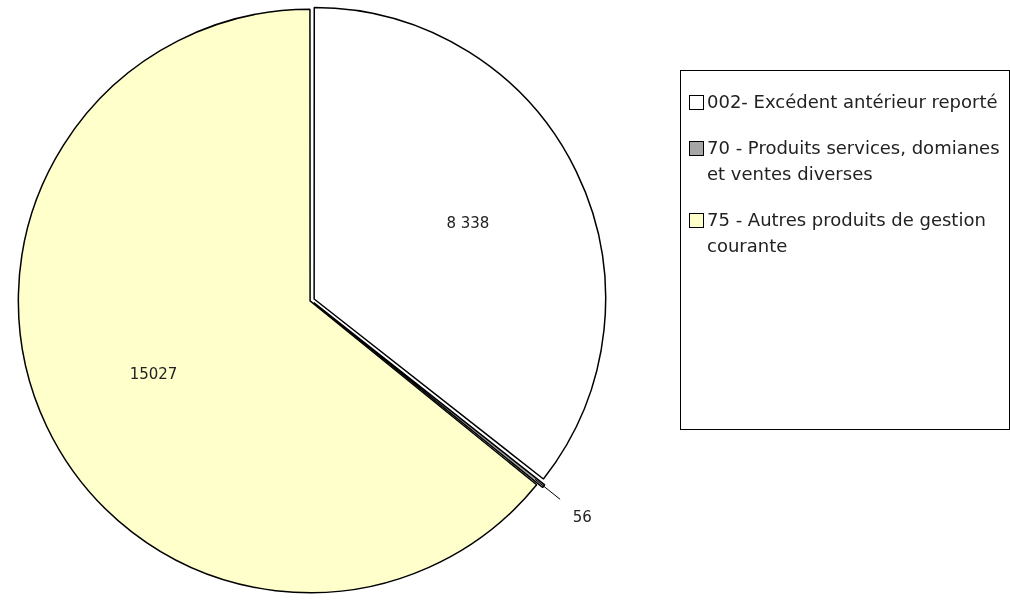 Image resolution: width=1010 pixels, height=601 pixels. I want to click on data-label: 56, so click(582, 517).